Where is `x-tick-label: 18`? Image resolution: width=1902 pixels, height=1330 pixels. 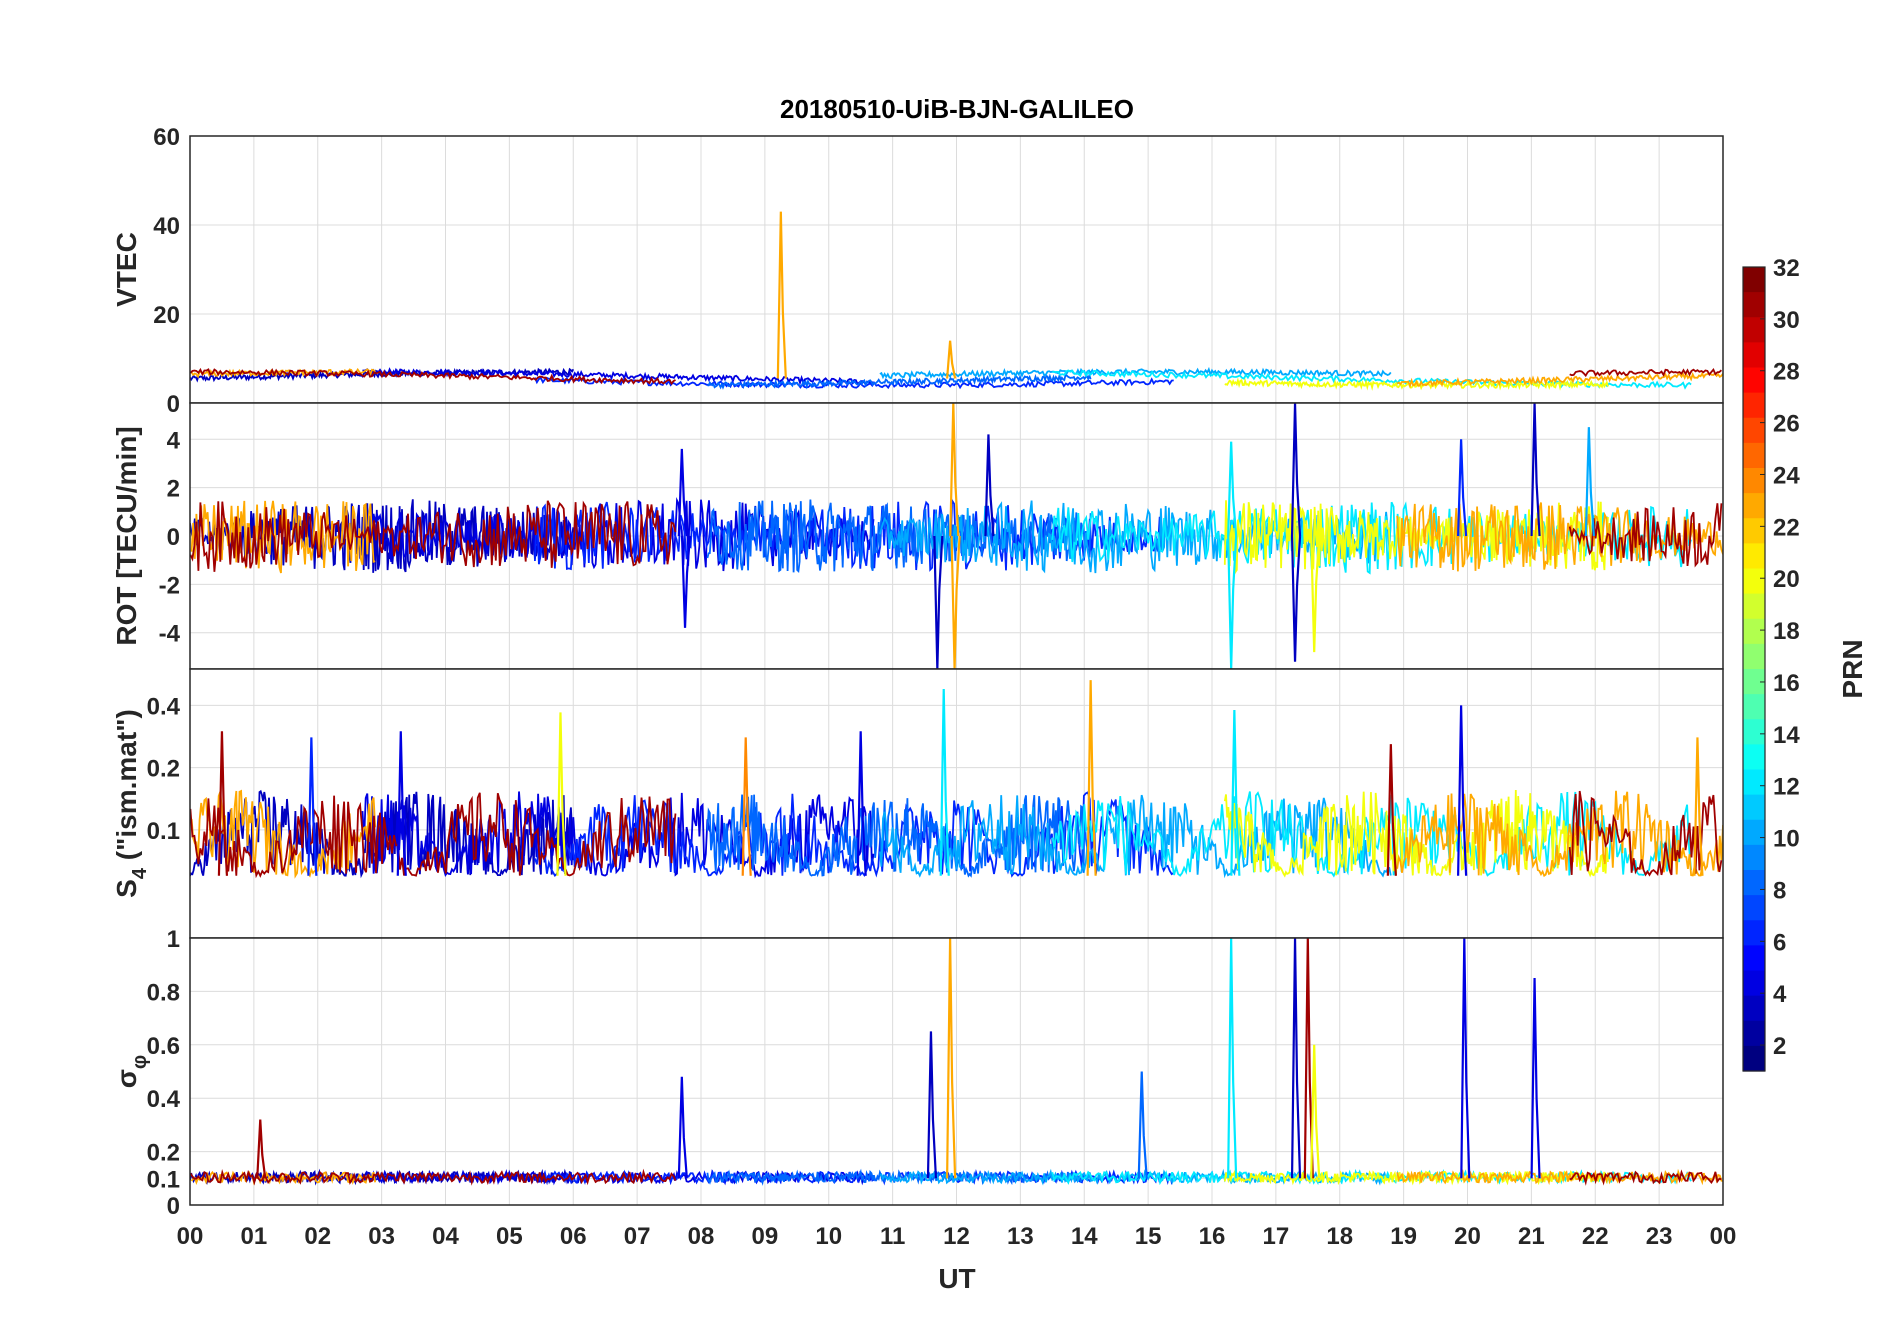 x-tick-label: 18 is located at coordinates (1339, 1236).